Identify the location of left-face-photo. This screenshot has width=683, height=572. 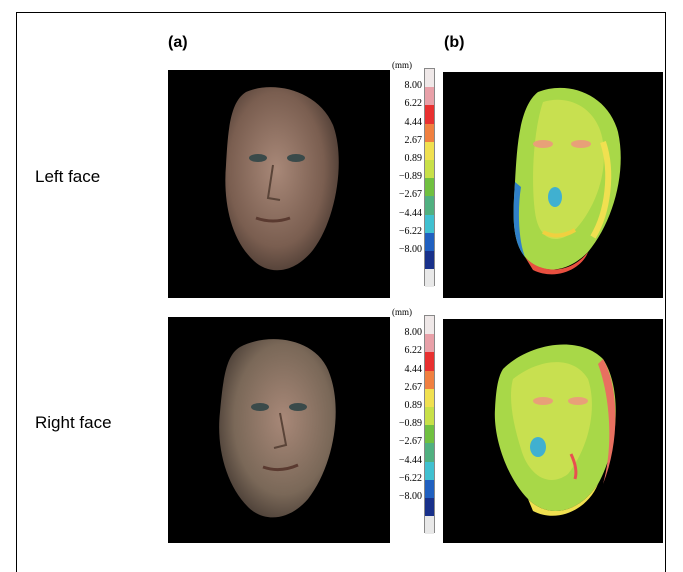
(279, 184).